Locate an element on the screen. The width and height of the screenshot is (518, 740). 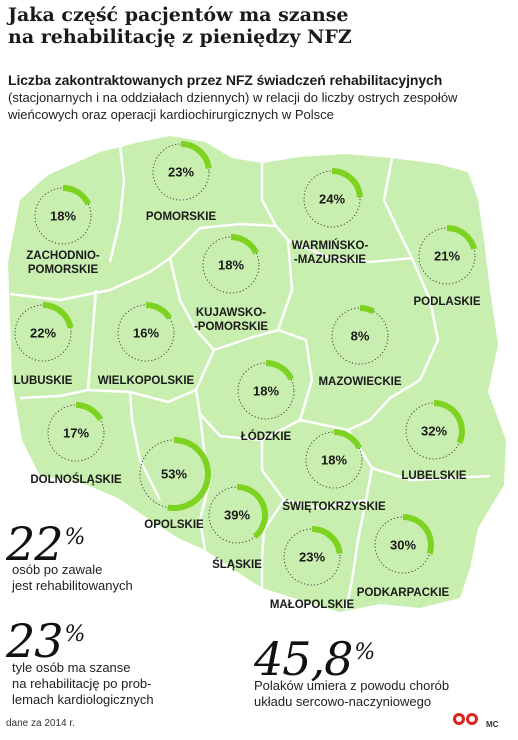
value-label-wielkopolskie: 16% is located at coordinates (146, 333).